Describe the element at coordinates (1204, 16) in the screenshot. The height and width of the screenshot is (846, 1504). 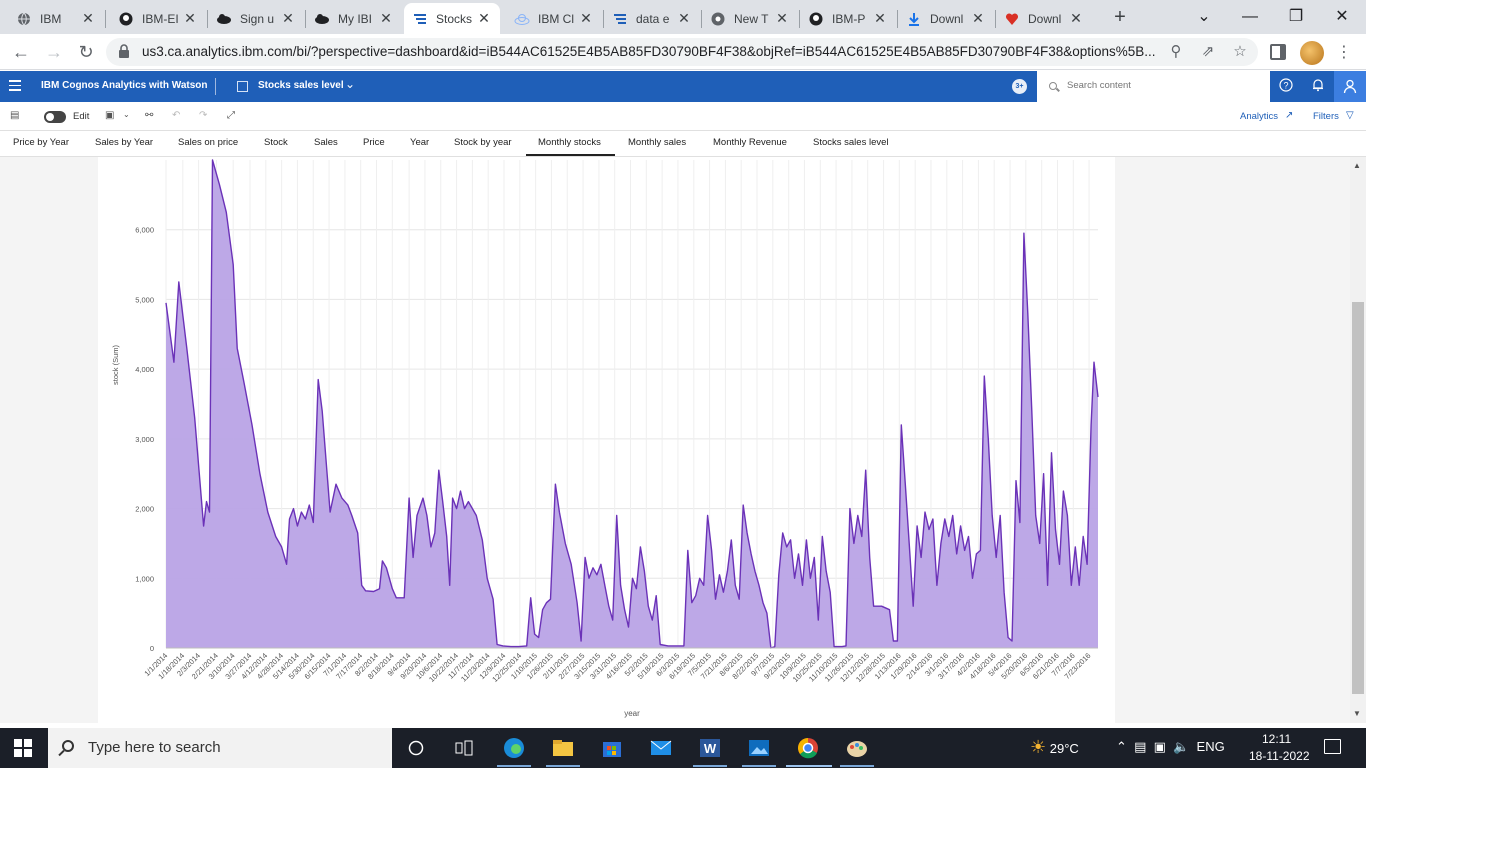
I see `tab-search-icon: ⌄` at that location.